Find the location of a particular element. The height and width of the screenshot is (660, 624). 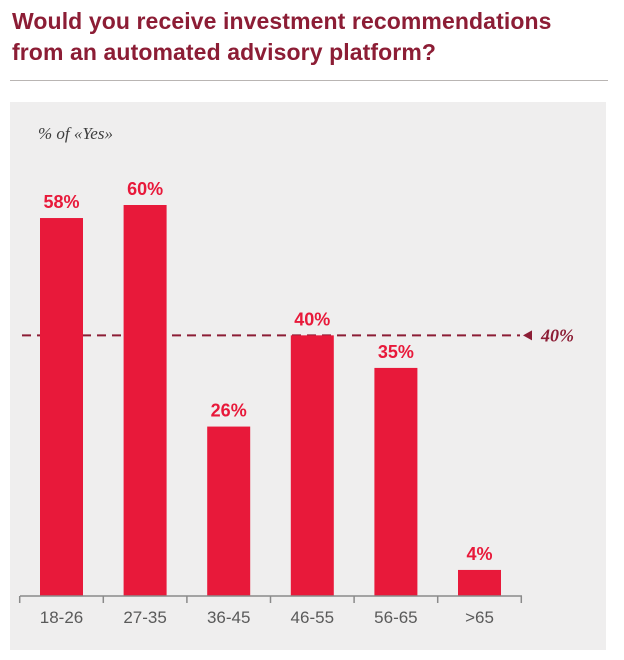

data-label-3: 40% is located at coordinates (312, 319).